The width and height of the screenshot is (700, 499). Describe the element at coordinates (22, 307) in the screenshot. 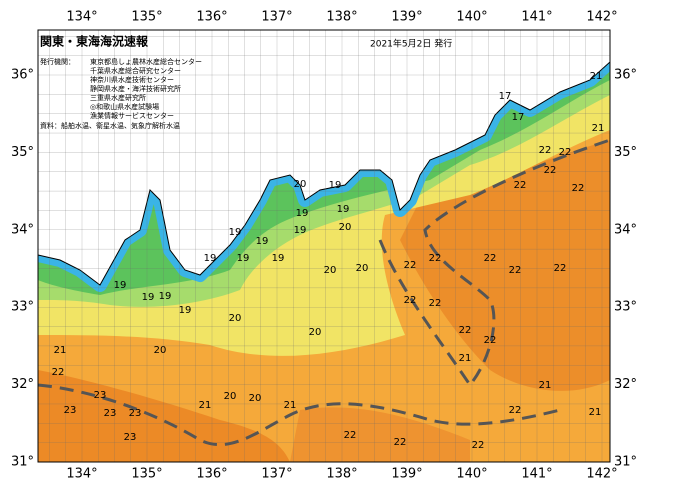

I see `lat-label: 33°` at that location.